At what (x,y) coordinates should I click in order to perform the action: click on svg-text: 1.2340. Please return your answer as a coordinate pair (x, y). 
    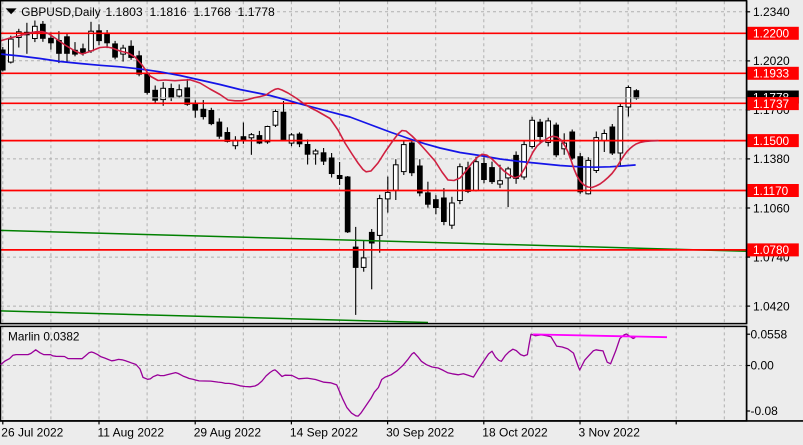
    Looking at the image, I should click on (771, 12).